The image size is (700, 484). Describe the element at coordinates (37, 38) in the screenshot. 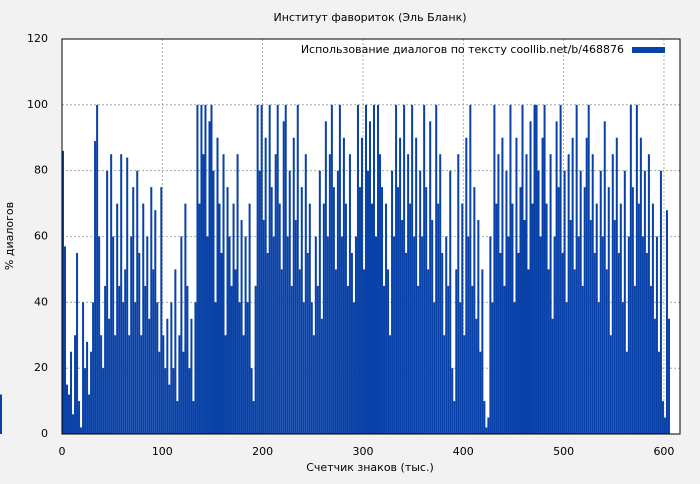

I see `y-tick-label: 120` at that location.